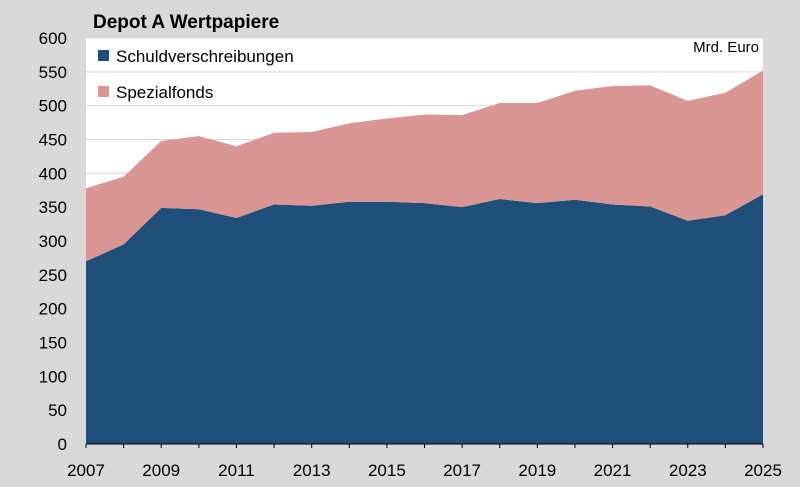  What do you see at coordinates (53, 38) in the screenshot?
I see `y-tick-label-600: 600` at bounding box center [53, 38].